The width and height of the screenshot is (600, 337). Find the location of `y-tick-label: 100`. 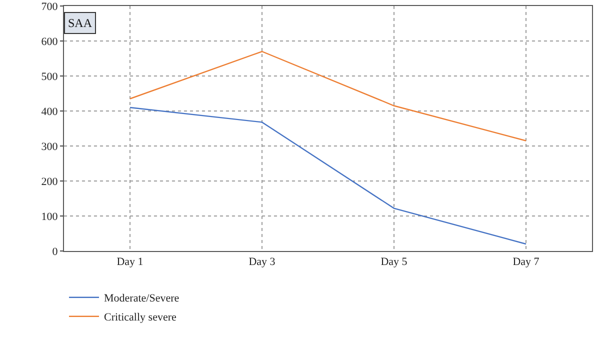

y-tick-label: 100 is located at coordinates (49, 216).